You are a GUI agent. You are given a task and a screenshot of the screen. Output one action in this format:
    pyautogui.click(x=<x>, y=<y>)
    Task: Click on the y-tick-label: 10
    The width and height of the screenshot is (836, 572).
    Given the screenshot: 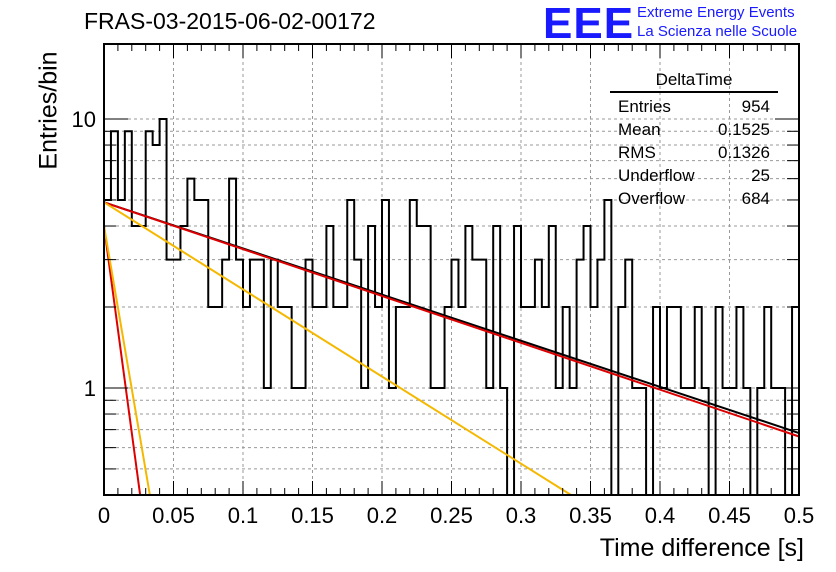 What is the action you would take?
    pyautogui.click(x=84, y=119)
    